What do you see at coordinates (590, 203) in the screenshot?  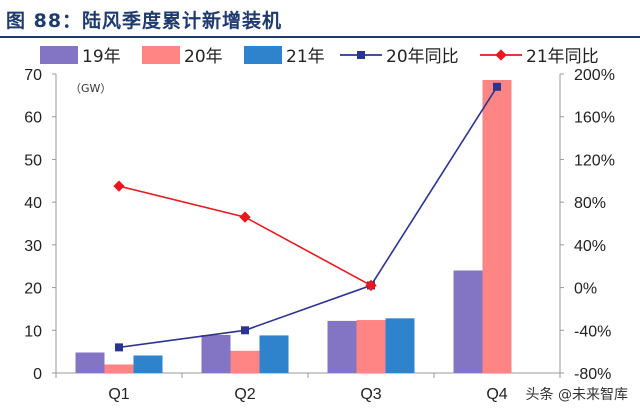 I see `y-tick-label-right: 80%` at bounding box center [590, 203].